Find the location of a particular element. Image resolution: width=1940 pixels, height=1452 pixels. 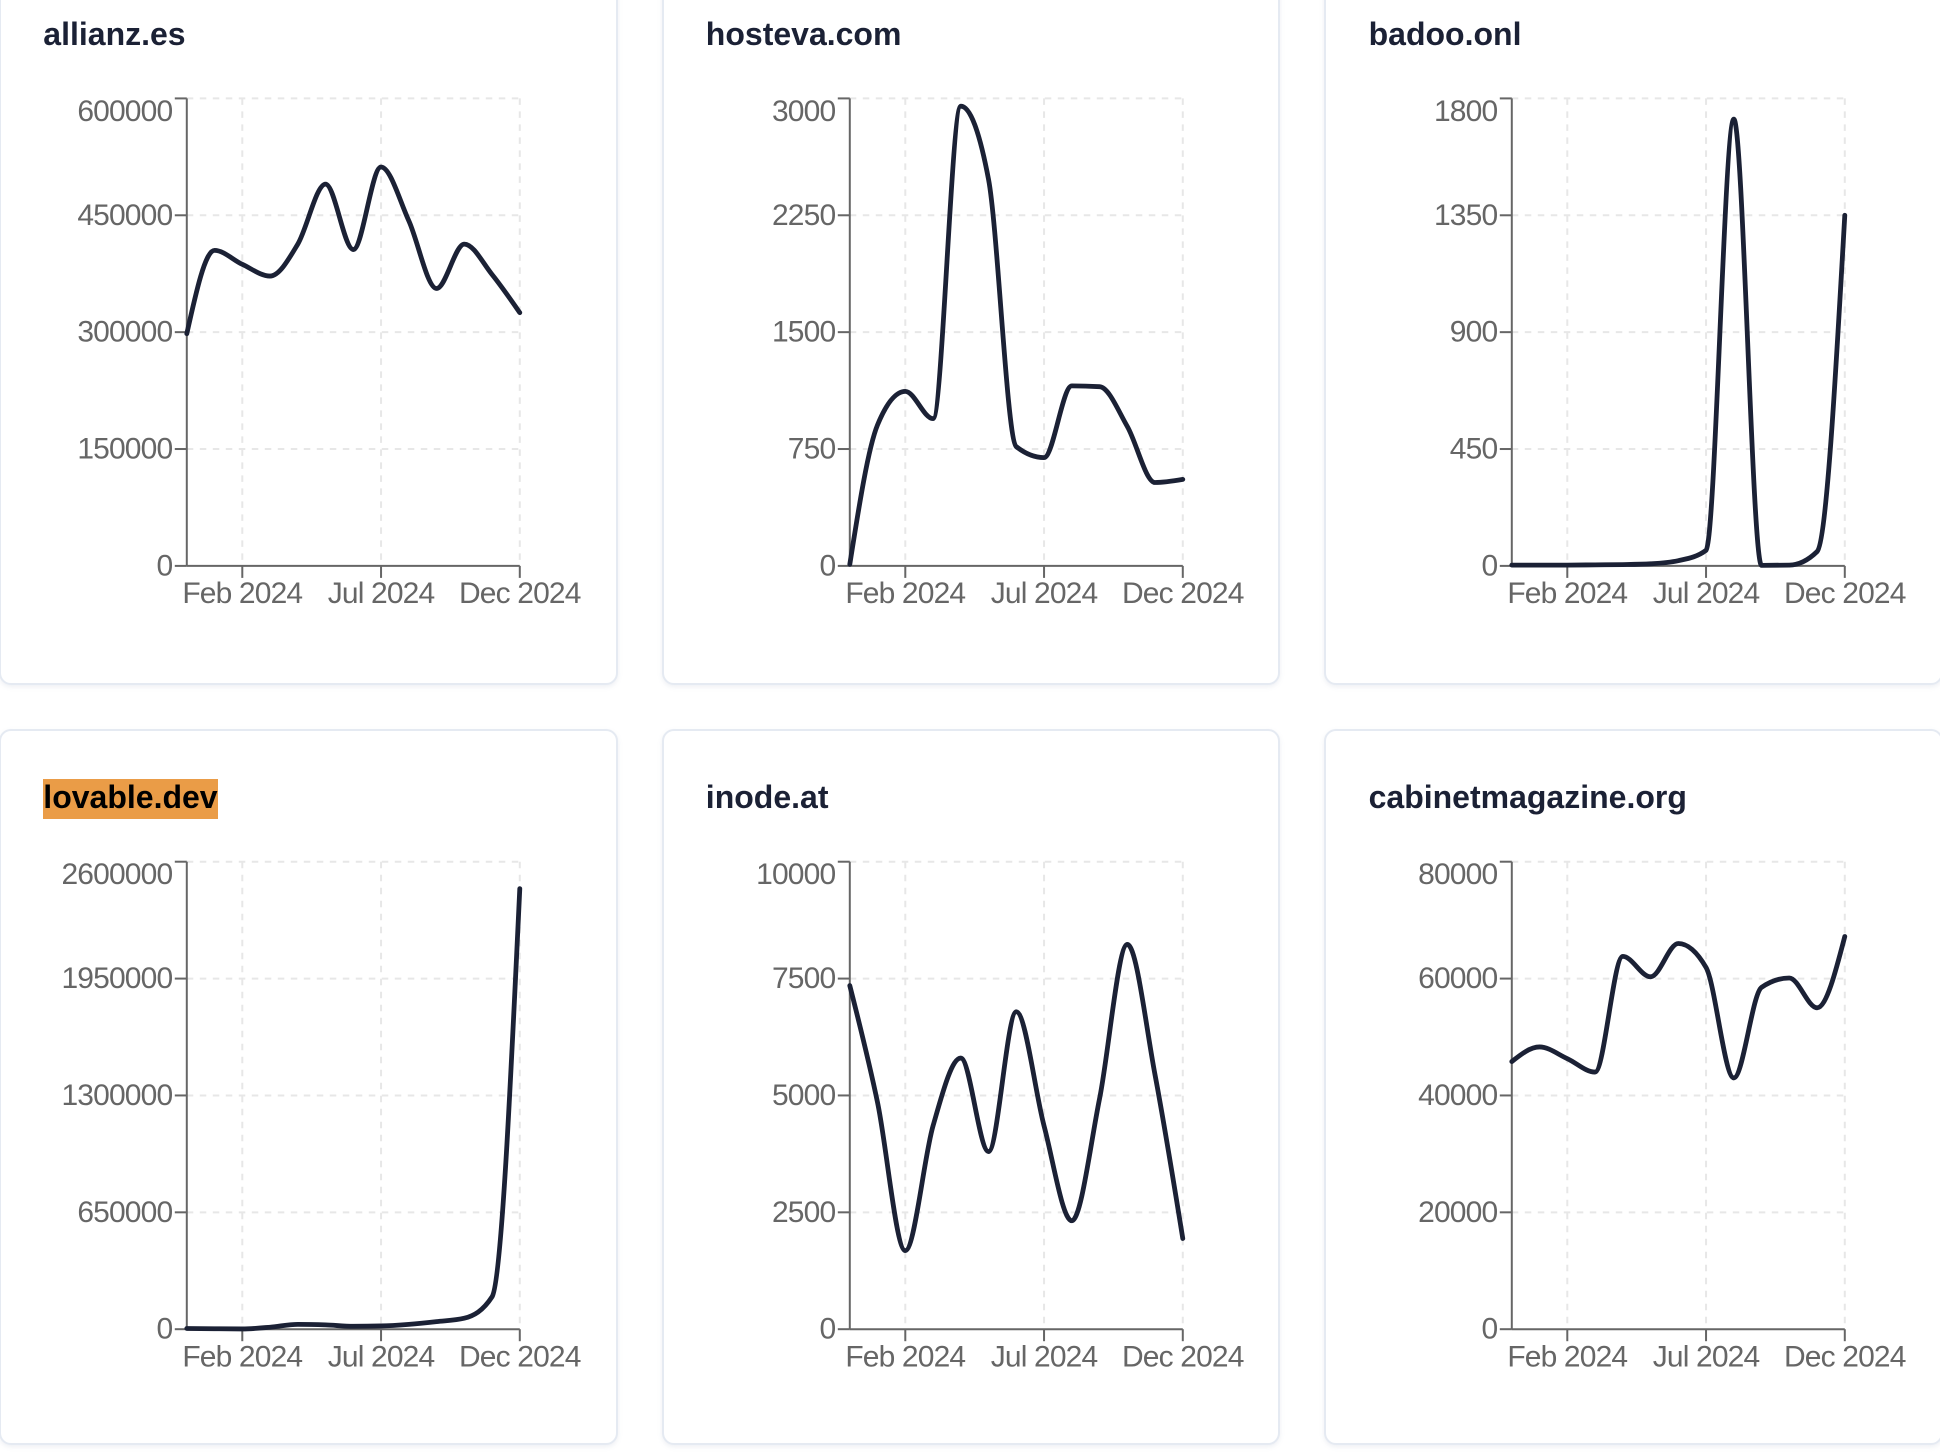

svg-text: 900 is located at coordinates (1474, 332).